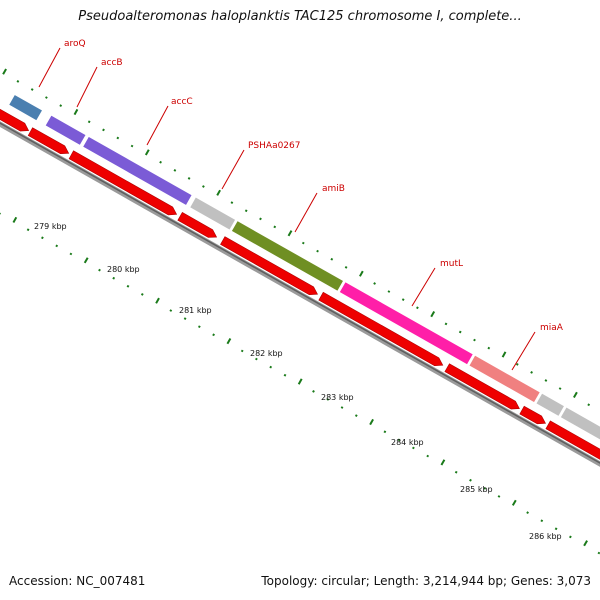 The height and width of the screenshot is (600, 600). I want to click on gene-label: accC, so click(182, 102).